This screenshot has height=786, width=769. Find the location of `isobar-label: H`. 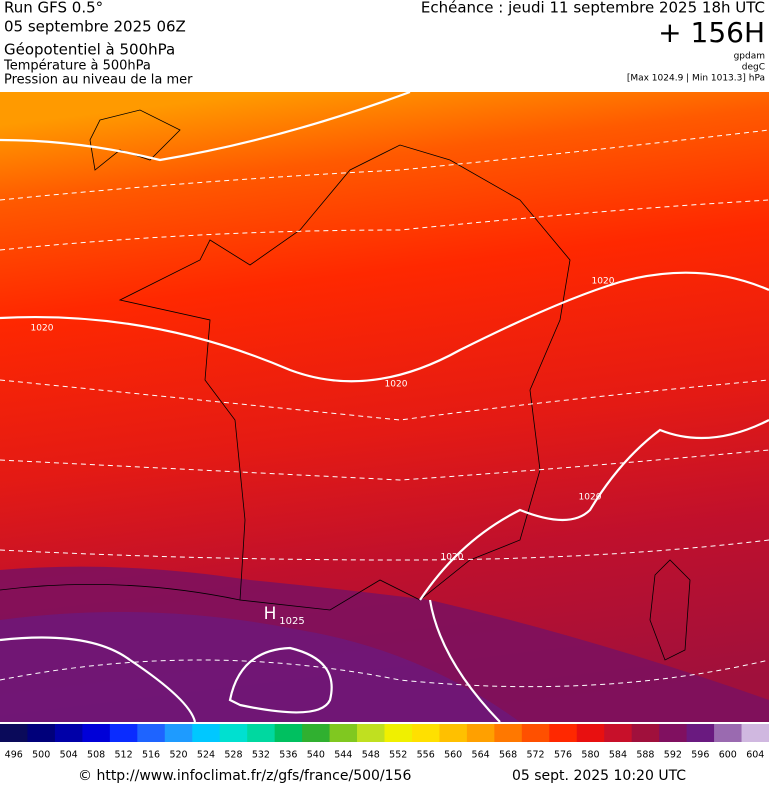

isobar-label: H is located at coordinates (270, 614).